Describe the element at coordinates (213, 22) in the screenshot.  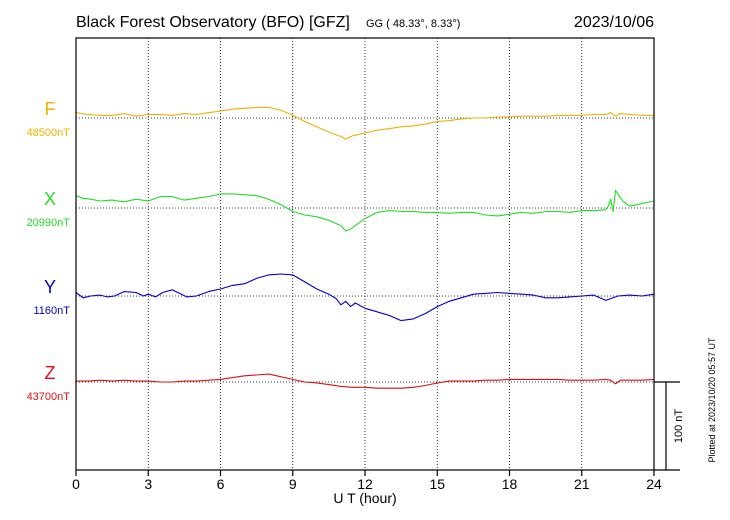
I see `chart-title: Black Forest Observatory (BFO) [GFZ]` at that location.